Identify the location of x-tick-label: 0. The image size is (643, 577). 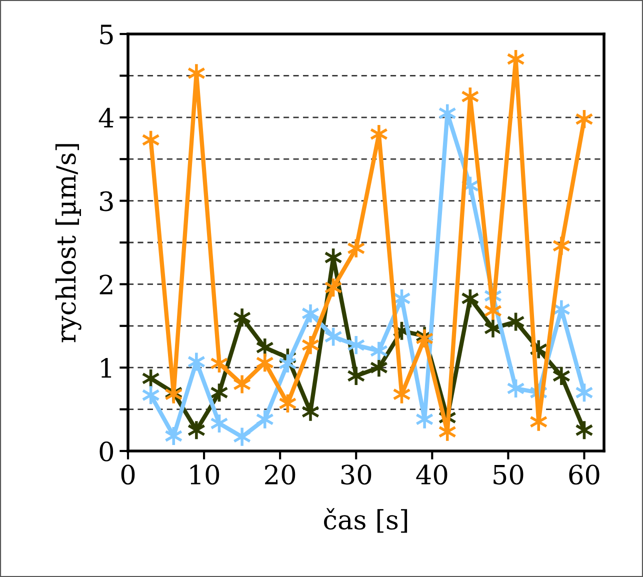
(128, 474).